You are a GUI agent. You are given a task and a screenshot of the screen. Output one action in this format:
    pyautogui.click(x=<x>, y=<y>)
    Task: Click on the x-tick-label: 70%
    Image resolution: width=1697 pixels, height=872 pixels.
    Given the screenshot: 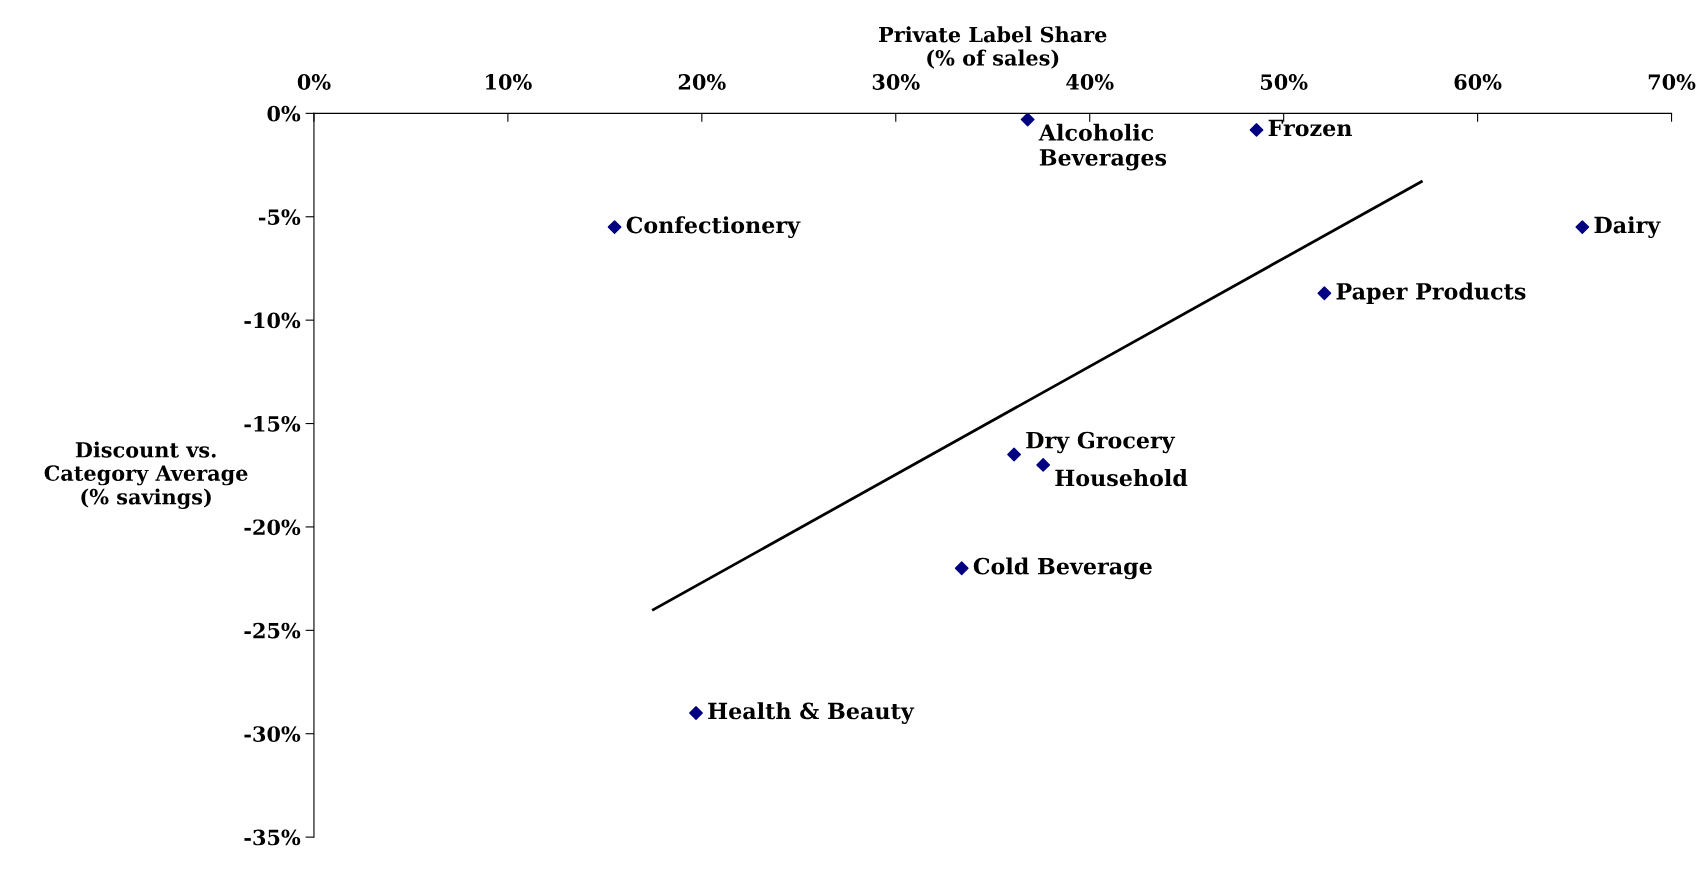 What is the action you would take?
    pyautogui.click(x=1672, y=82)
    